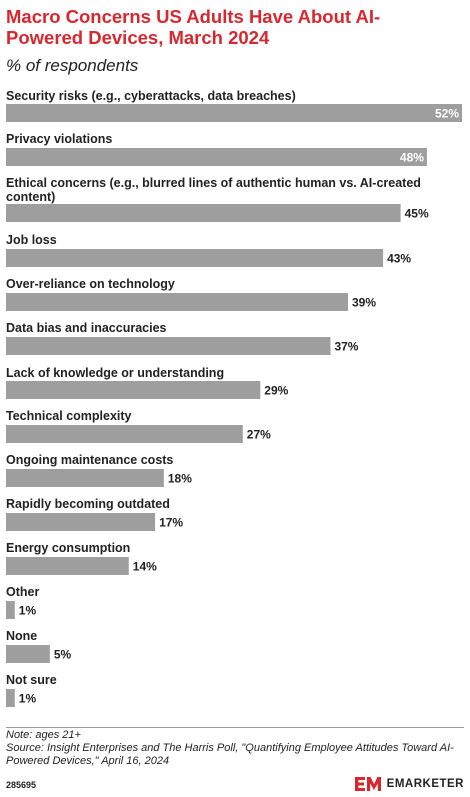 The image size is (470, 797). Describe the element at coordinates (346, 347) in the screenshot. I see `value-label: 37%` at that location.